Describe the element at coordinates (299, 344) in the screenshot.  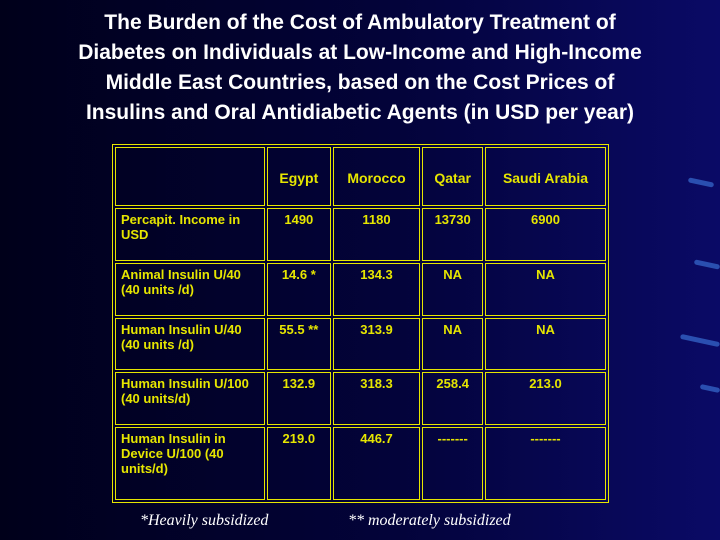
I see `cell: 55.5 **` at that location.